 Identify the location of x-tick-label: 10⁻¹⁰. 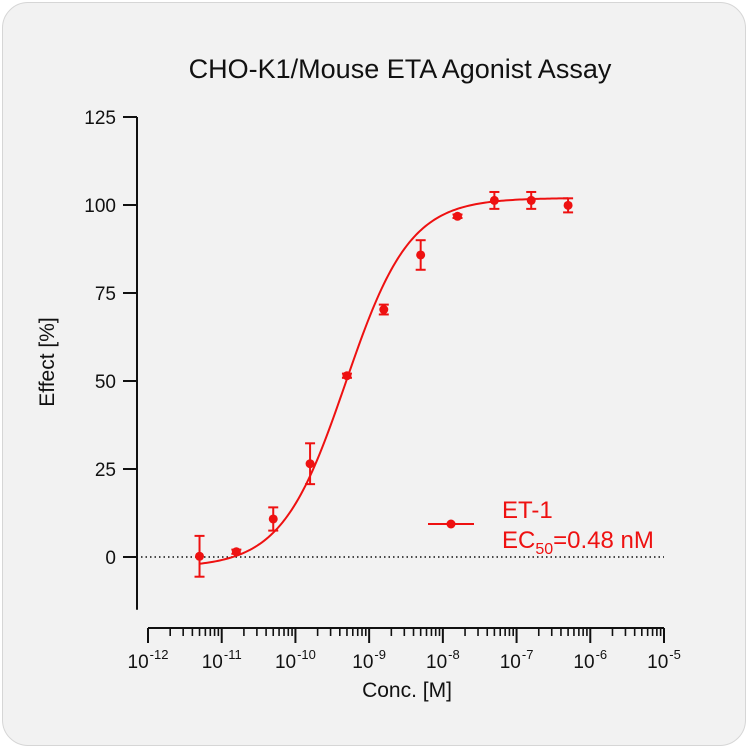
(295, 660).